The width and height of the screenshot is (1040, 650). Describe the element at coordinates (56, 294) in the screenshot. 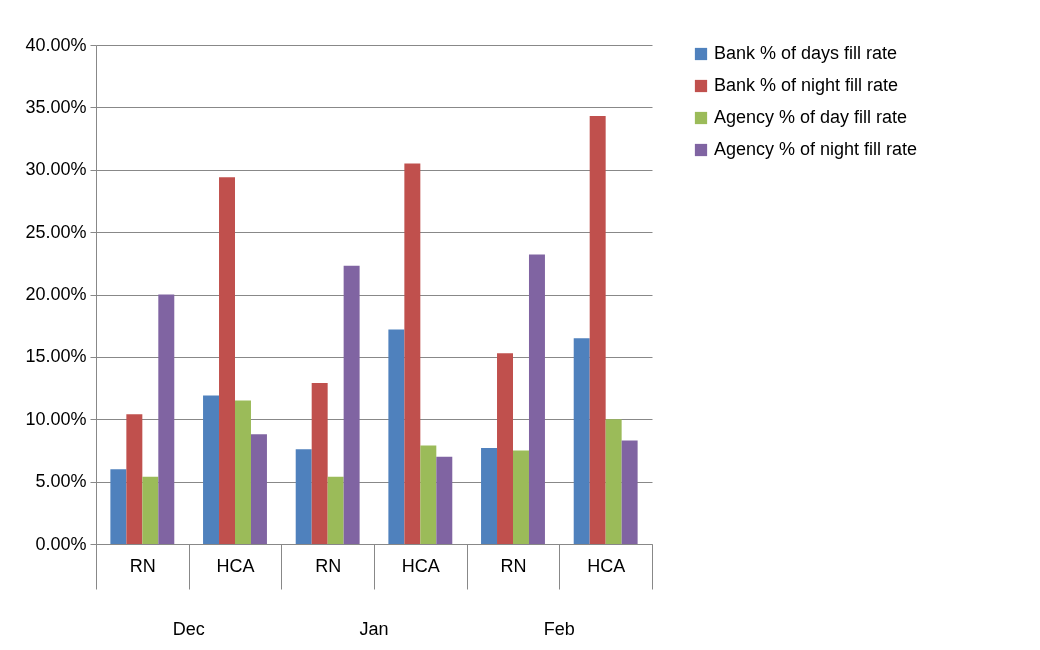

I see `y-tick-label: 20.00%` at that location.